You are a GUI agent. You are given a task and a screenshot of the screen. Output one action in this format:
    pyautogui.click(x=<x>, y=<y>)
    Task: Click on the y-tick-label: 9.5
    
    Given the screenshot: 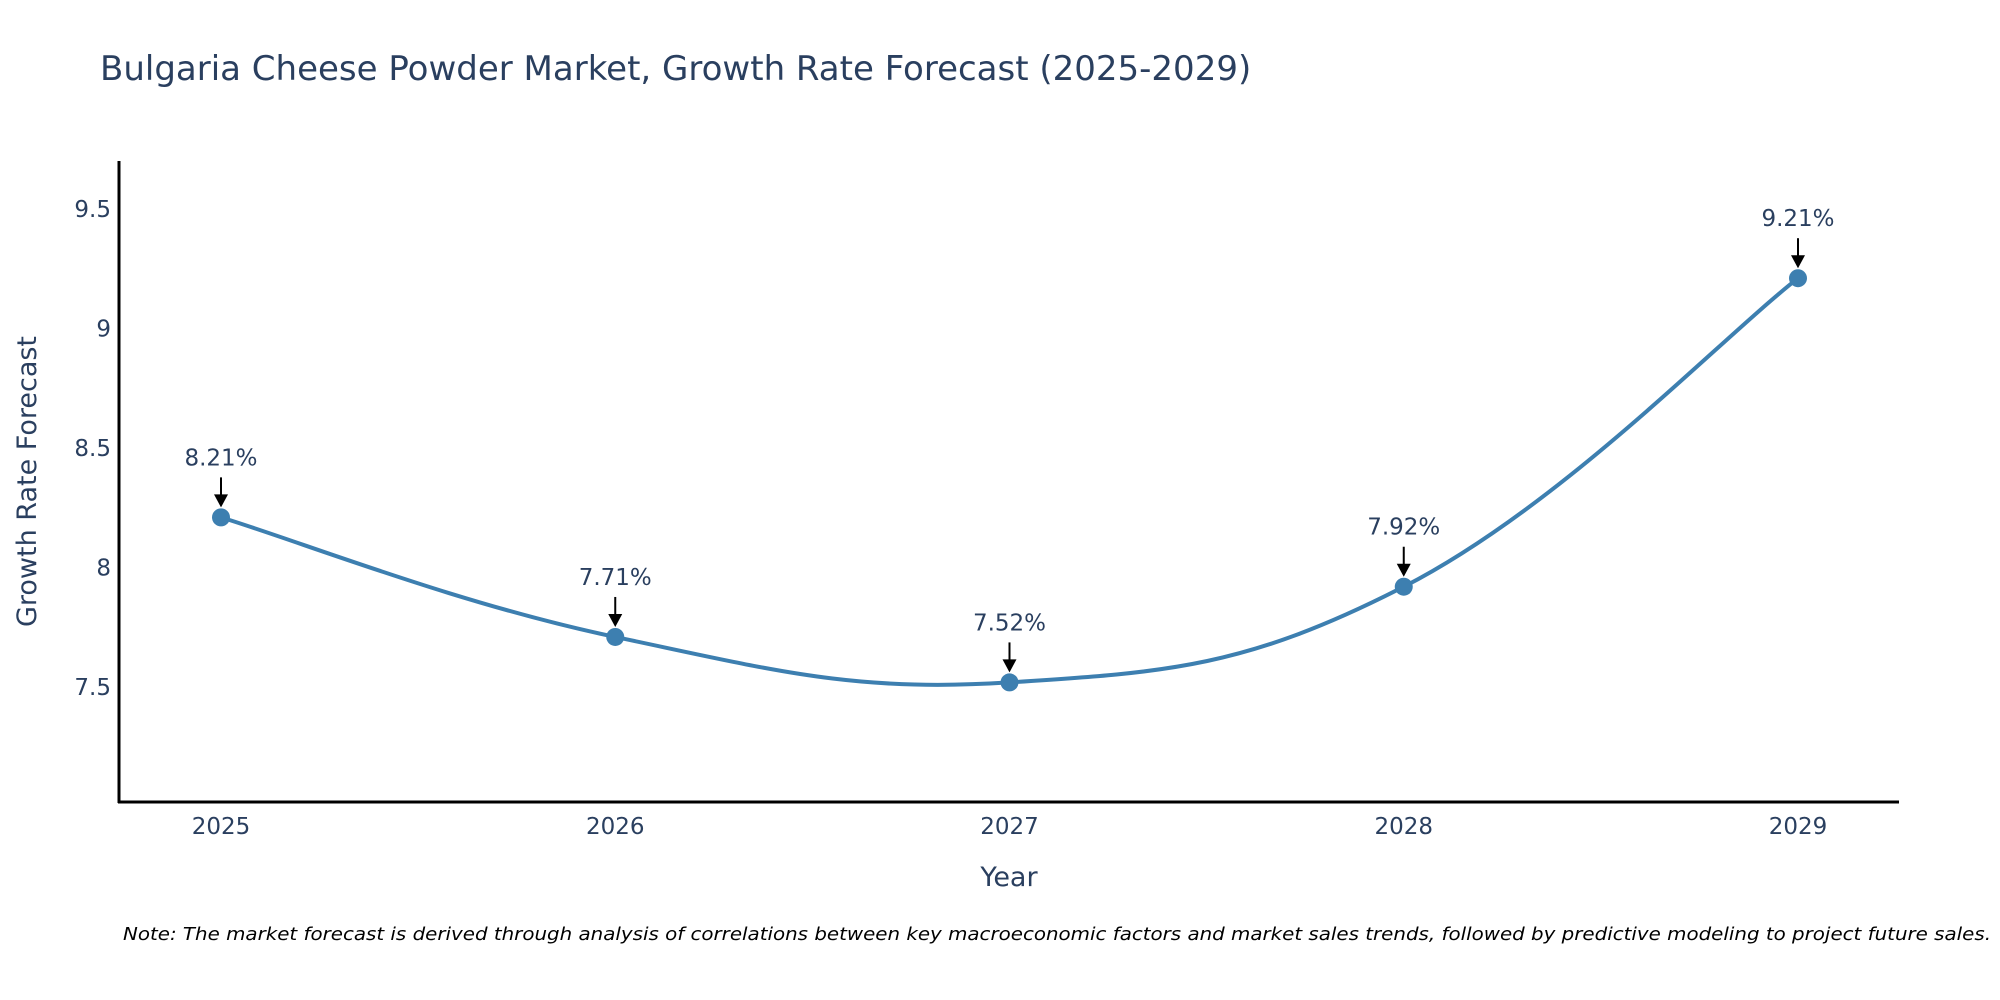 What is the action you would take?
    pyautogui.click(x=92, y=210)
    